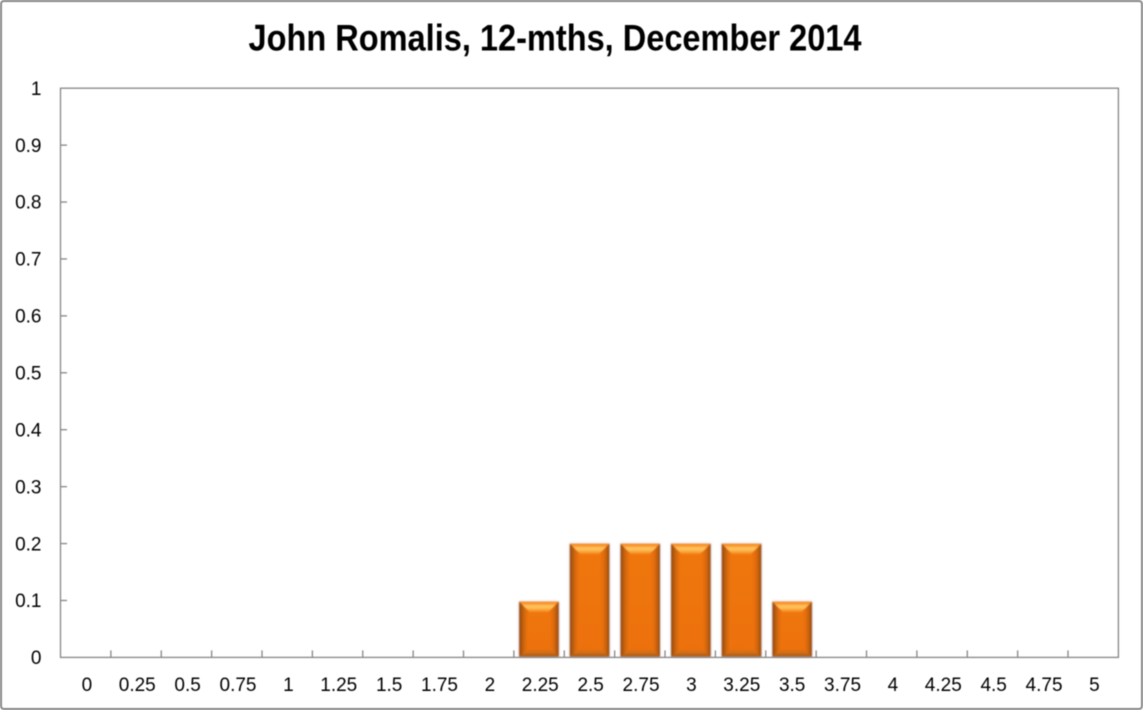  I want to click on svg-text: 0.1, so click(28, 601).